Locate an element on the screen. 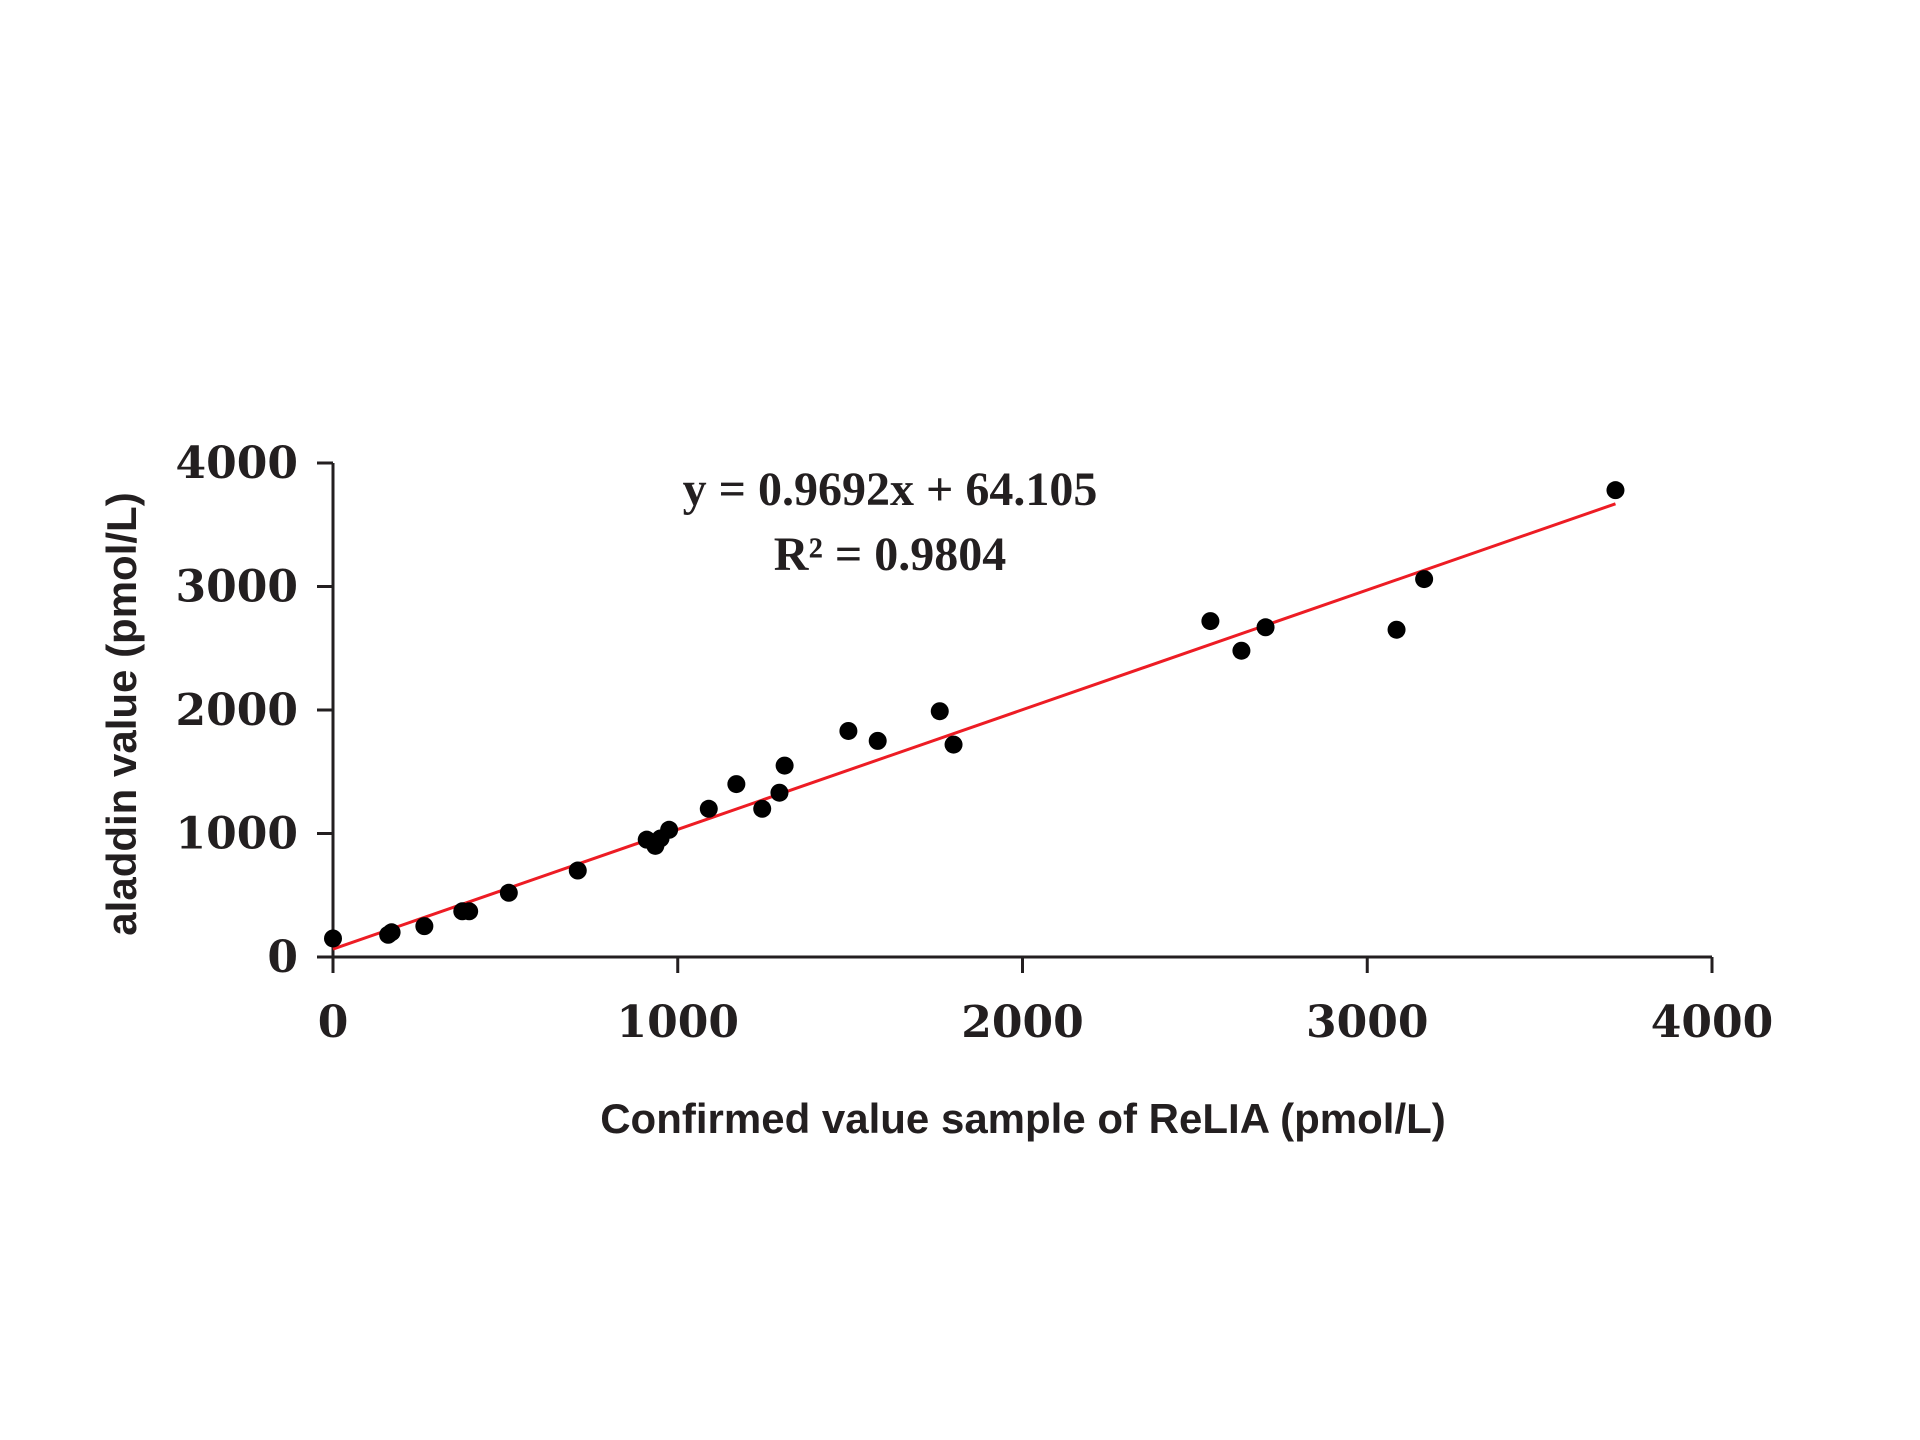 The height and width of the screenshot is (1440, 1920). y-tick-label: 3000 is located at coordinates (237, 587).